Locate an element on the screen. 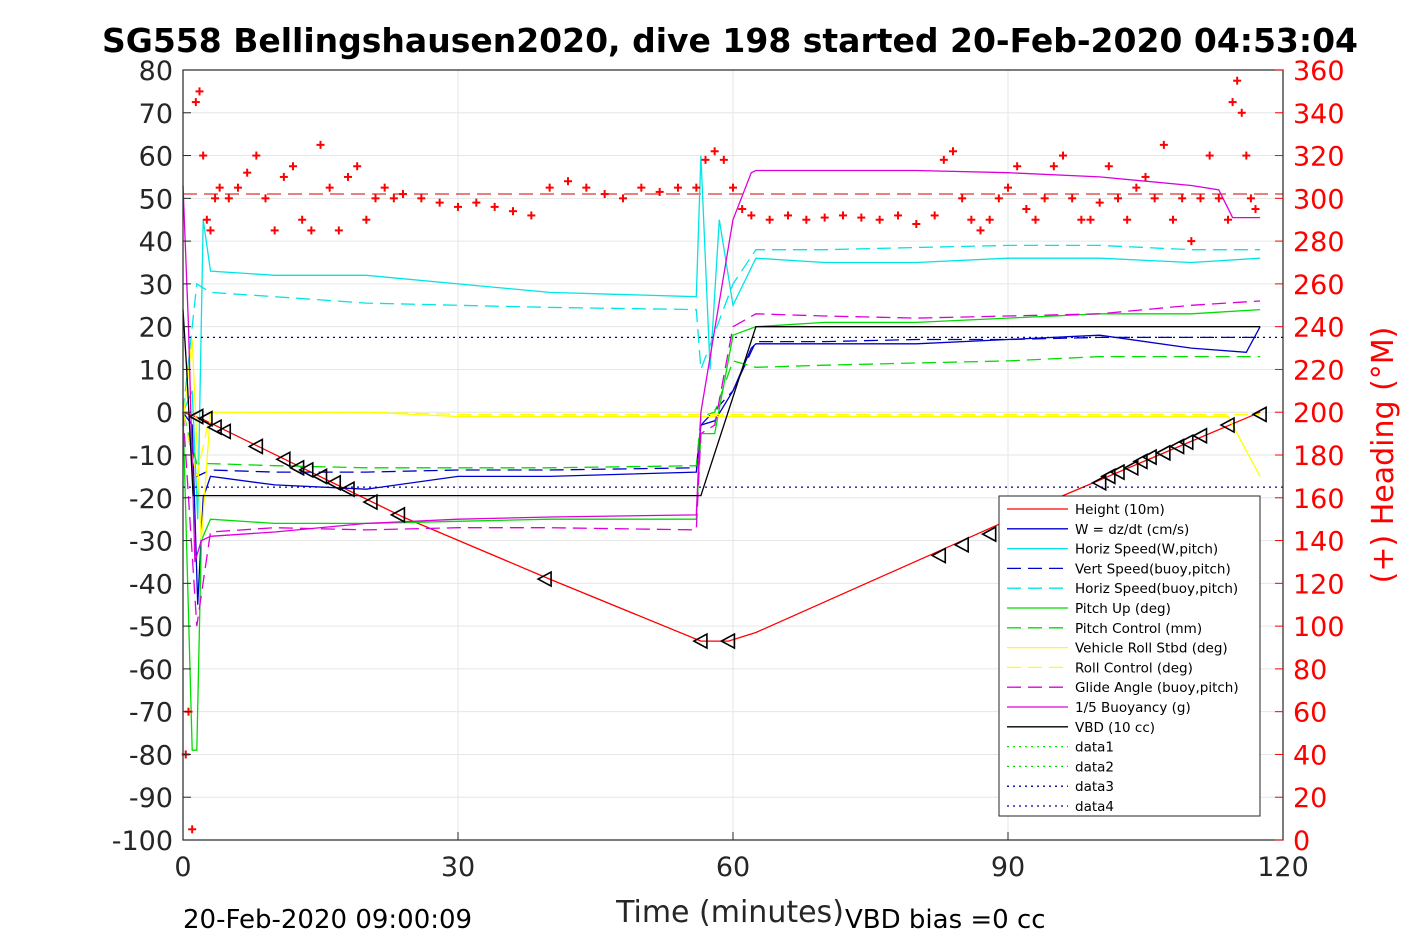 The width and height of the screenshot is (1417, 945). legend-label-data1: data1 is located at coordinates (1094, 748).